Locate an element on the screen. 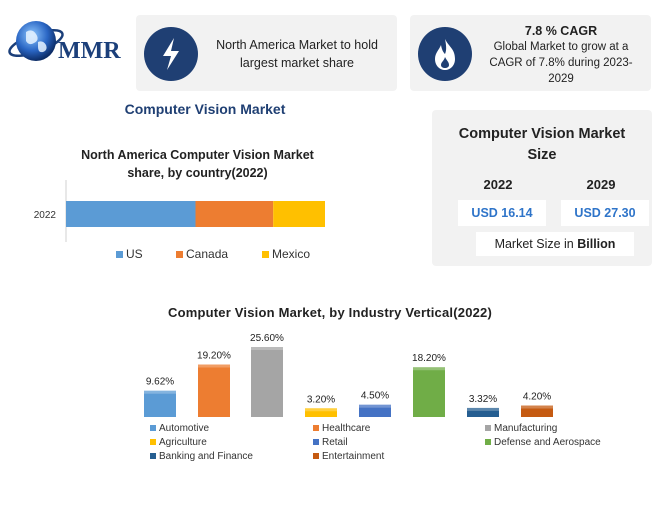  bar-healthcare is located at coordinates (214, 390).